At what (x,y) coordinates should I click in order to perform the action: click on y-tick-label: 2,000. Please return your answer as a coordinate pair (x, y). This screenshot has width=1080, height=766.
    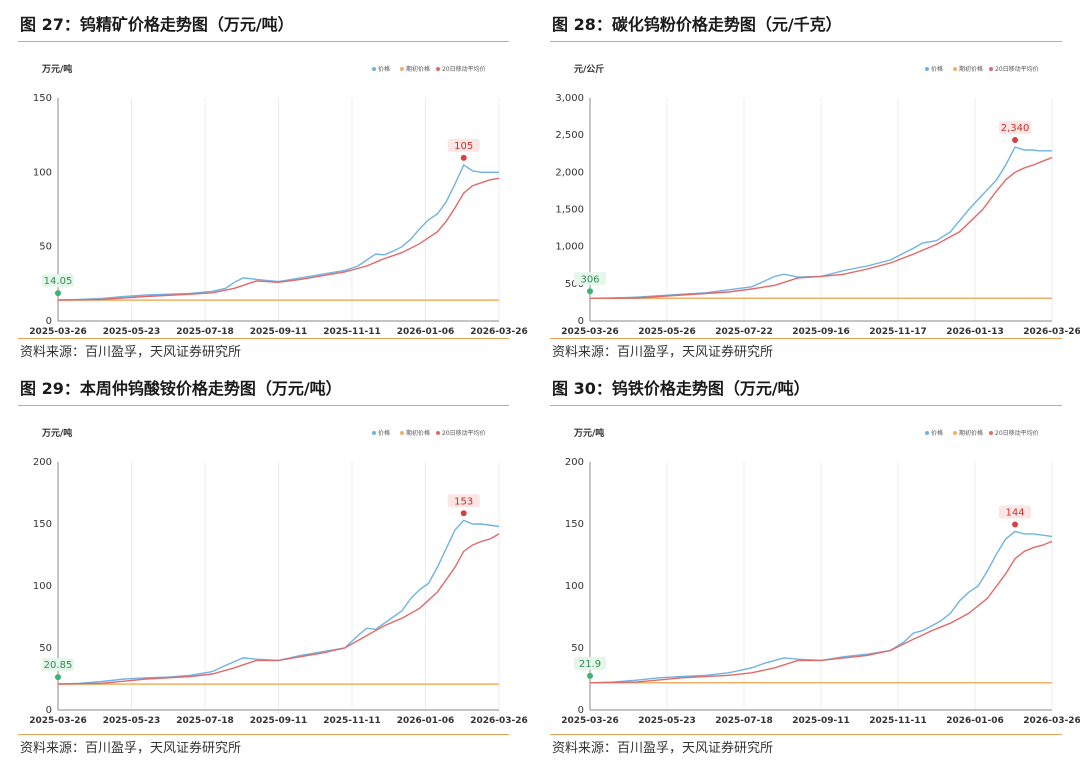
    Looking at the image, I should click on (569, 172).